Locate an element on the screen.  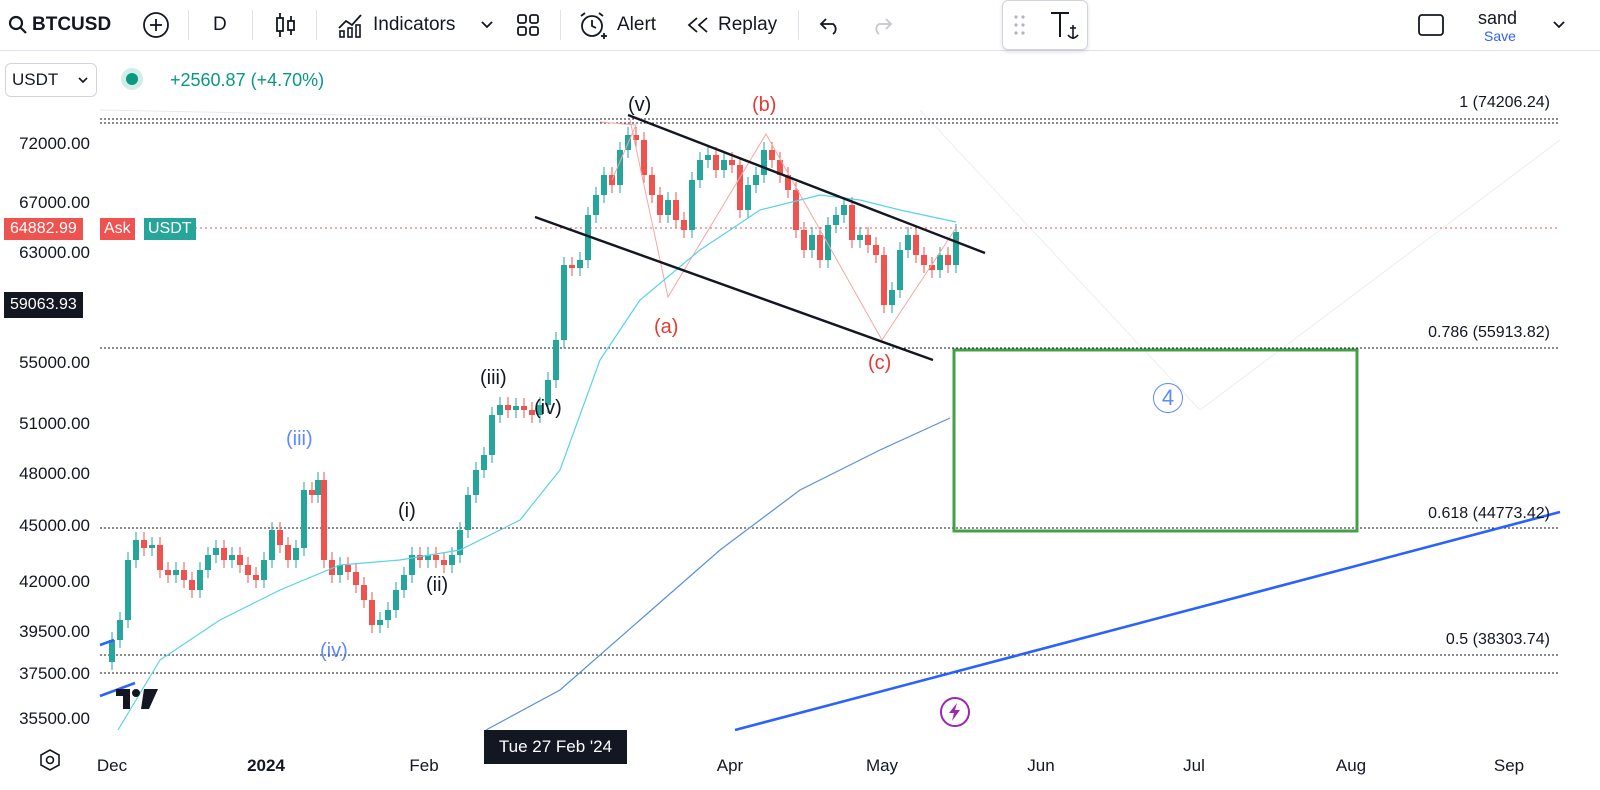
trendline-blue is located at coordinates (1147, 621).